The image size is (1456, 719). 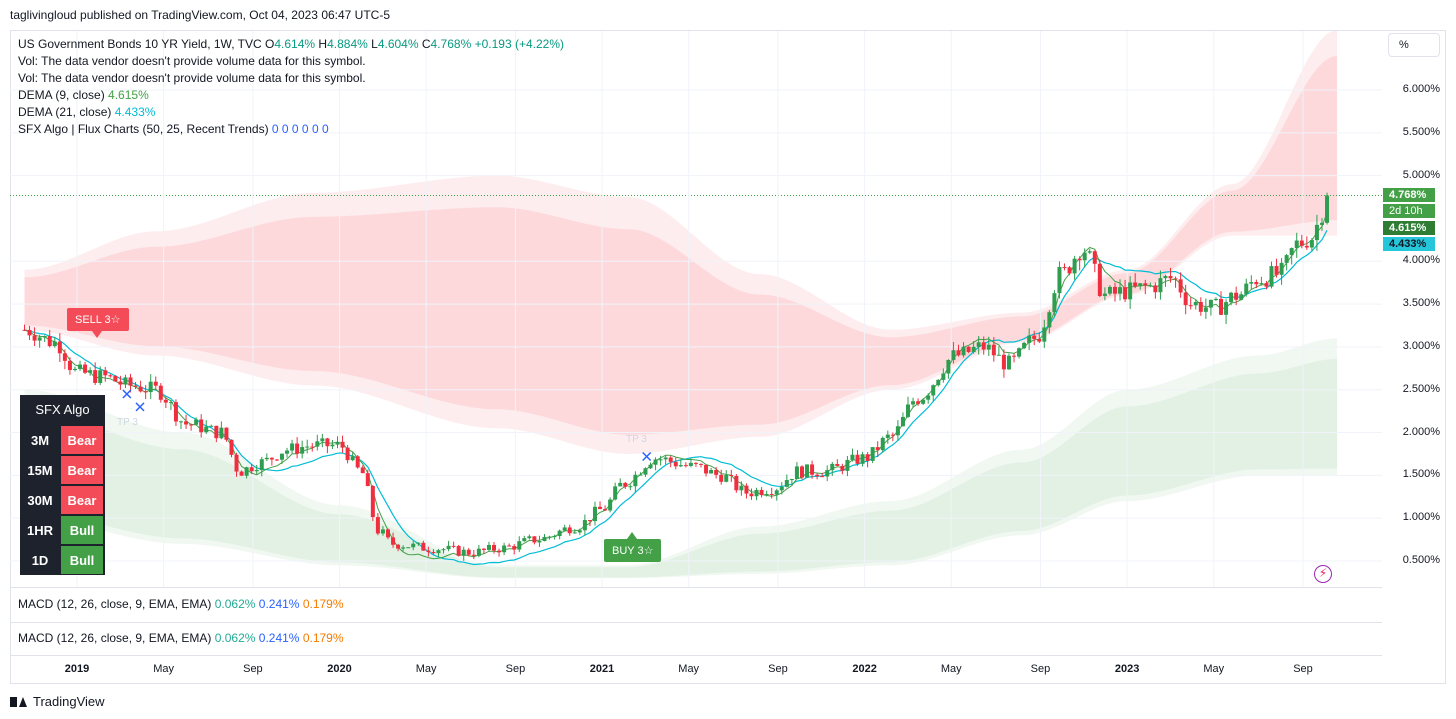 What do you see at coordinates (1421, 260) in the screenshot?
I see `price-tick-label: 4.000%` at bounding box center [1421, 260].